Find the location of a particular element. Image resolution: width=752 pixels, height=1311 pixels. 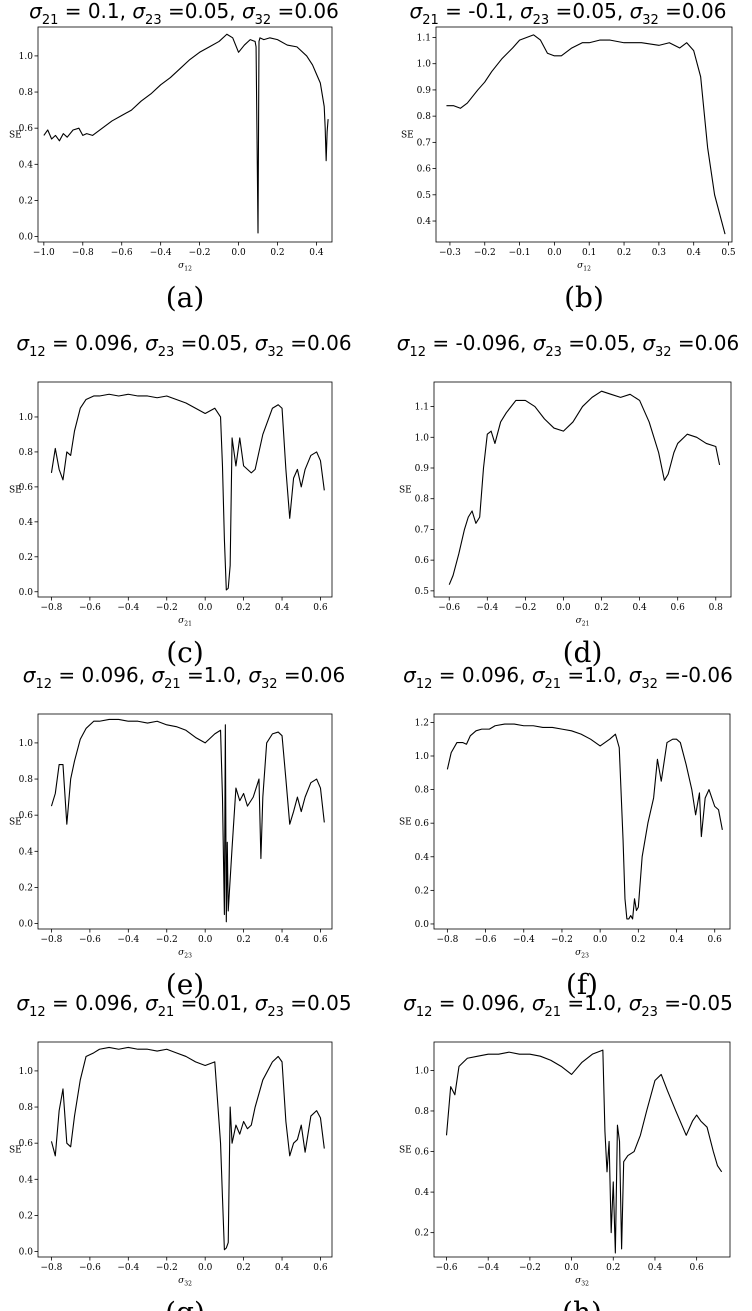

panel-caption: (d) is located at coordinates (583, 652).